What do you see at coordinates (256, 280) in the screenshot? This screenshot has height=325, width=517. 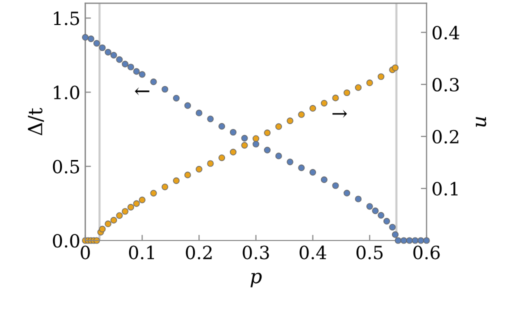 I see `x-axis-title: p` at bounding box center [256, 280].